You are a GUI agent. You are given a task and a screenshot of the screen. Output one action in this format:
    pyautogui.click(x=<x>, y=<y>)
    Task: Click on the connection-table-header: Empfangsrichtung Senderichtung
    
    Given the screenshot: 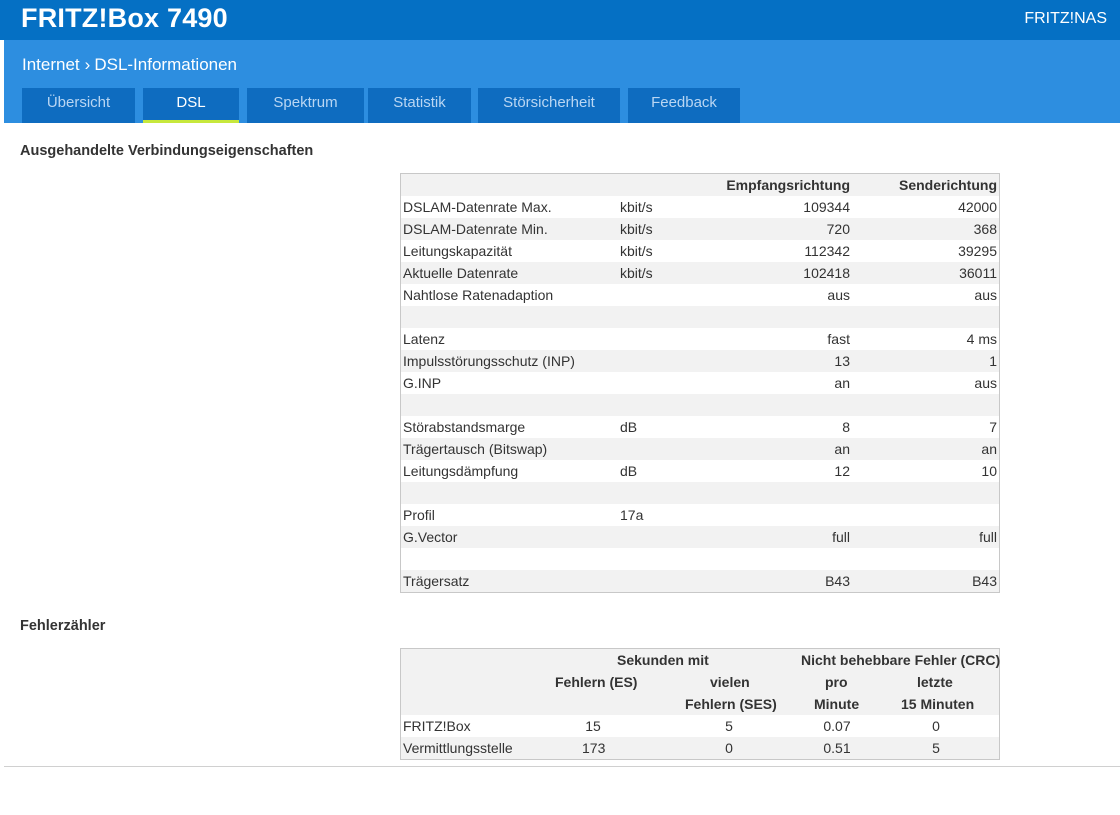 What is the action you would take?
    pyautogui.click(x=700, y=185)
    